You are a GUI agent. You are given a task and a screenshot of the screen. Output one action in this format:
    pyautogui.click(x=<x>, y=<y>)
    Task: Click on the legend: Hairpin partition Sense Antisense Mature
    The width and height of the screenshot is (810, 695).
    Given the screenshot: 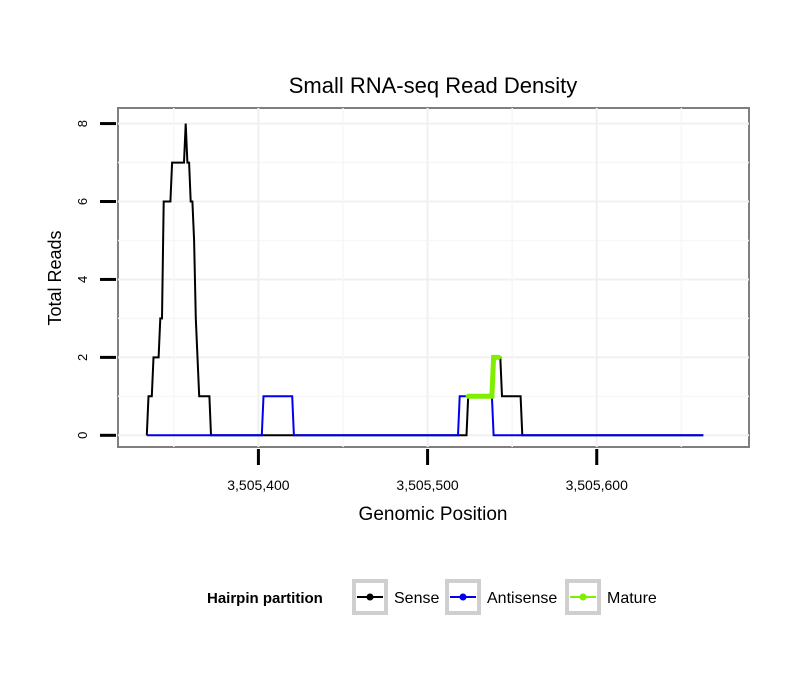 What is the action you would take?
    pyautogui.click(x=432, y=597)
    